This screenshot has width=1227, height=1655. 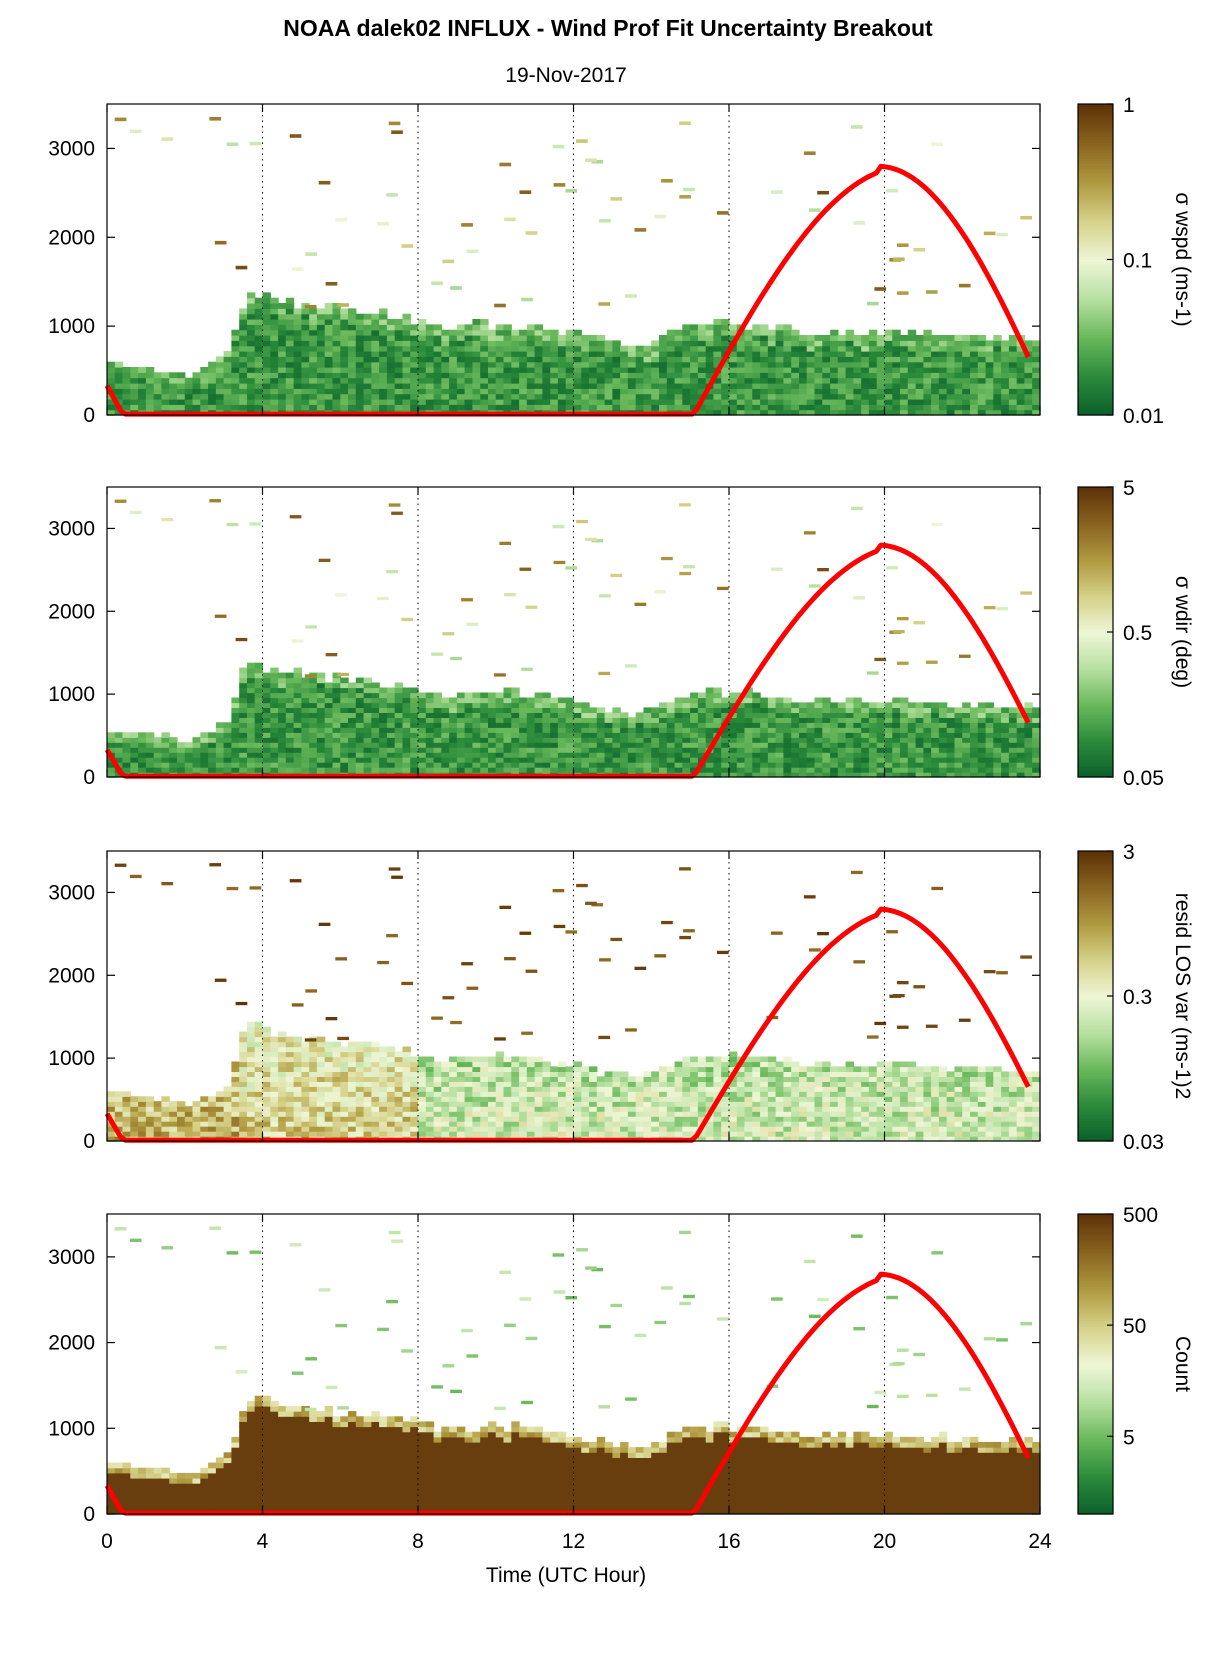 What do you see at coordinates (1137, 633) in the screenshot?
I see `colorbar-tick-label: 0.5` at bounding box center [1137, 633].